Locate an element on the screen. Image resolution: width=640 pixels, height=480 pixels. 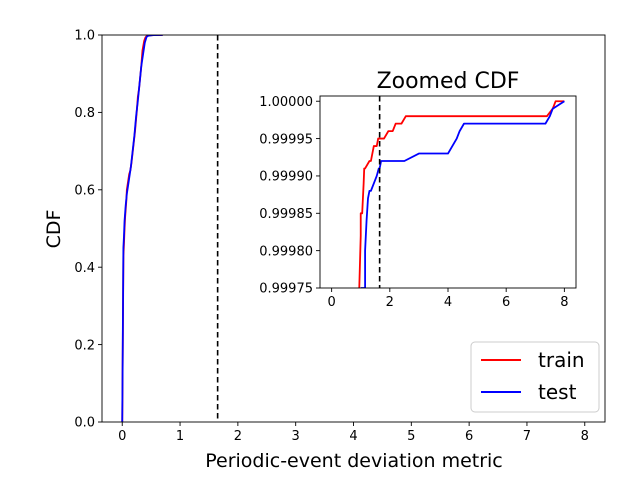
main-x-tick-label: 8 is located at coordinates (585, 436).